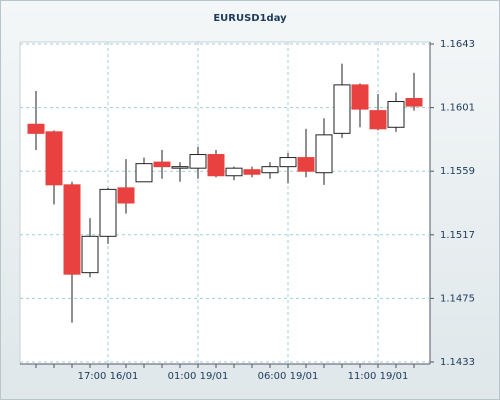 This screenshot has width=500, height=400. Describe the element at coordinates (457, 235) in the screenshot. I see `y-tick-label: 1.1517` at that location.